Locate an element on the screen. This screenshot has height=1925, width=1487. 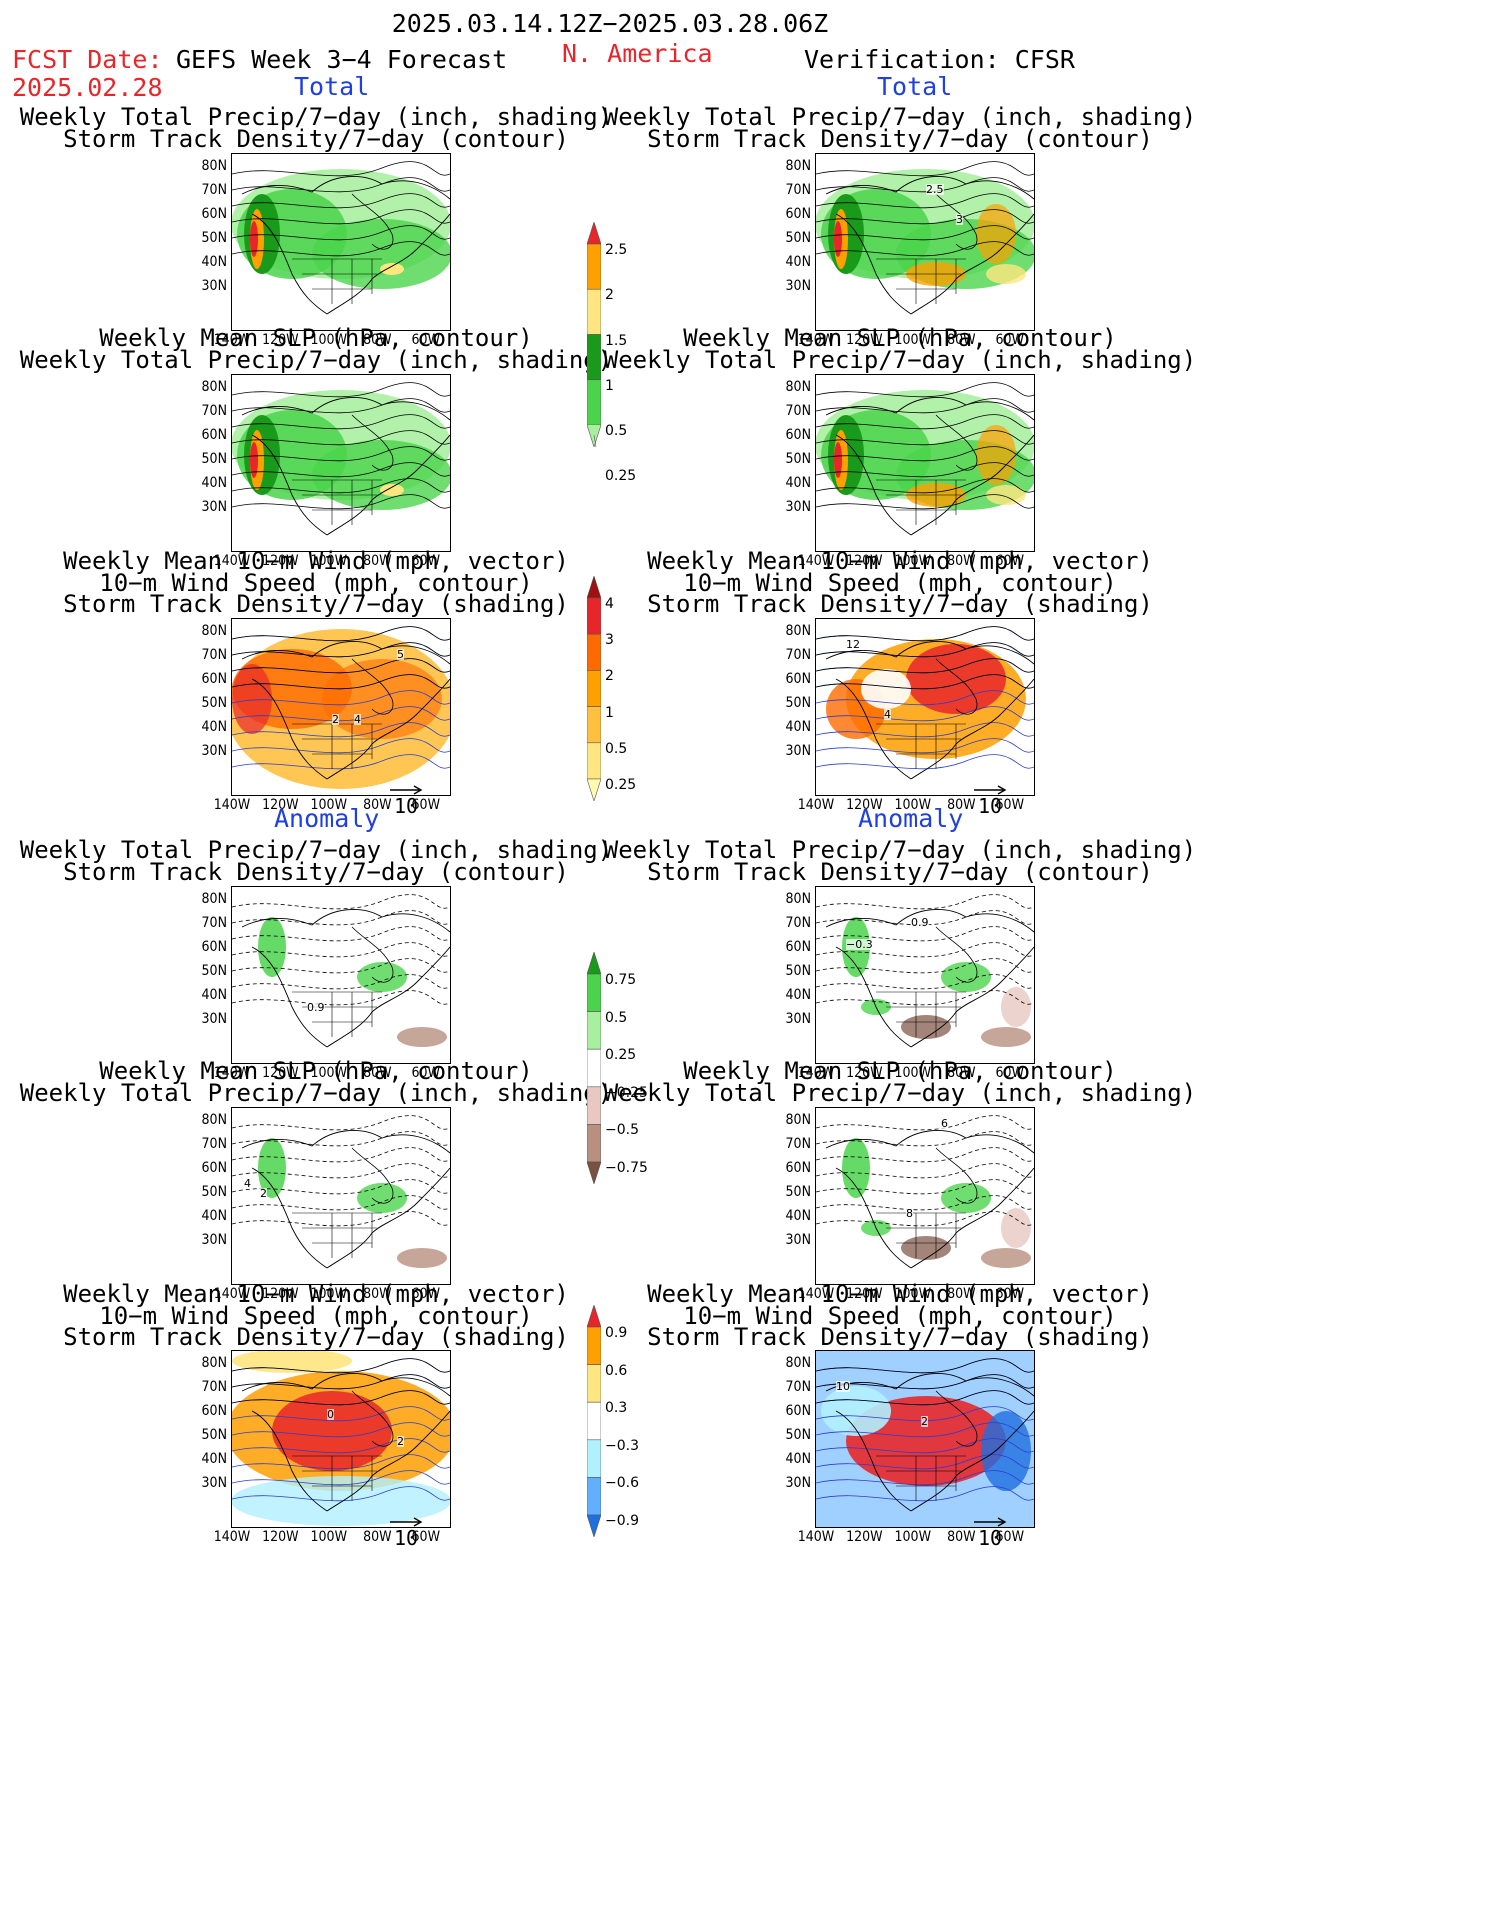
panel-title-r6-c1-l1: Weekly Mean 10−m Wind (mph, vector) is located at coordinates (316, 1294).